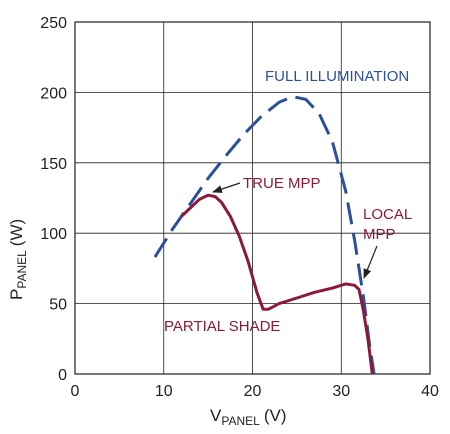  I want to click on annotation-full-illumination: FULL ILLUMINATION, so click(337, 76).